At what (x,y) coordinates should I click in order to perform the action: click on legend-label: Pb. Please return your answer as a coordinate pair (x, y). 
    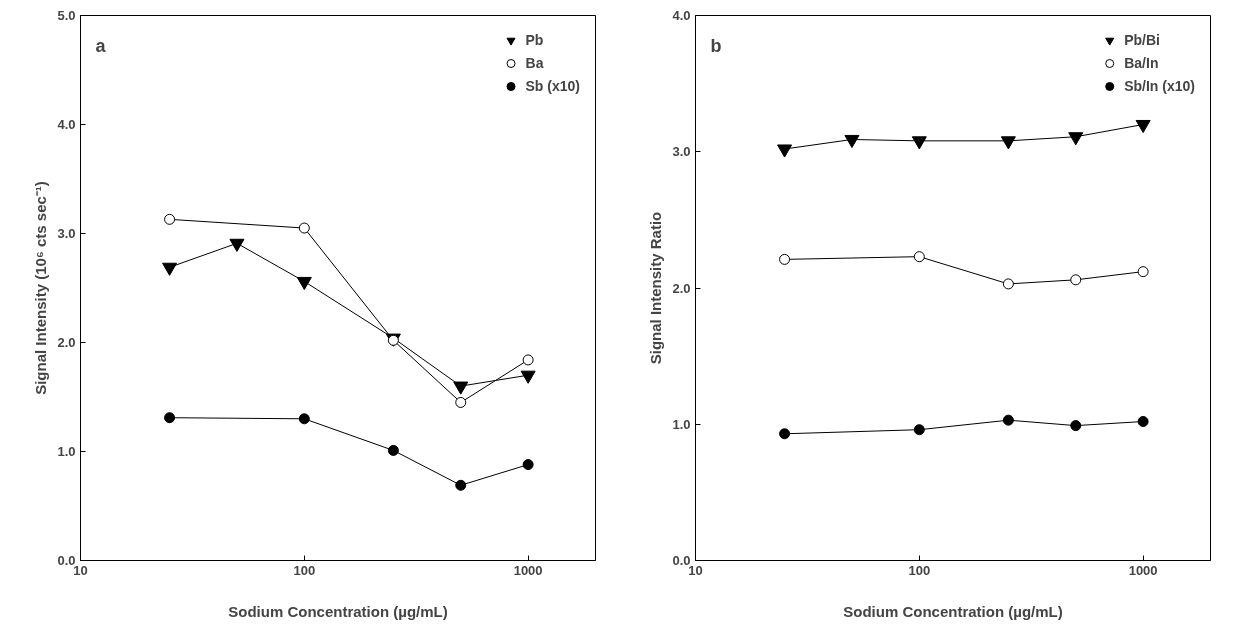
    Looking at the image, I should click on (535, 40).